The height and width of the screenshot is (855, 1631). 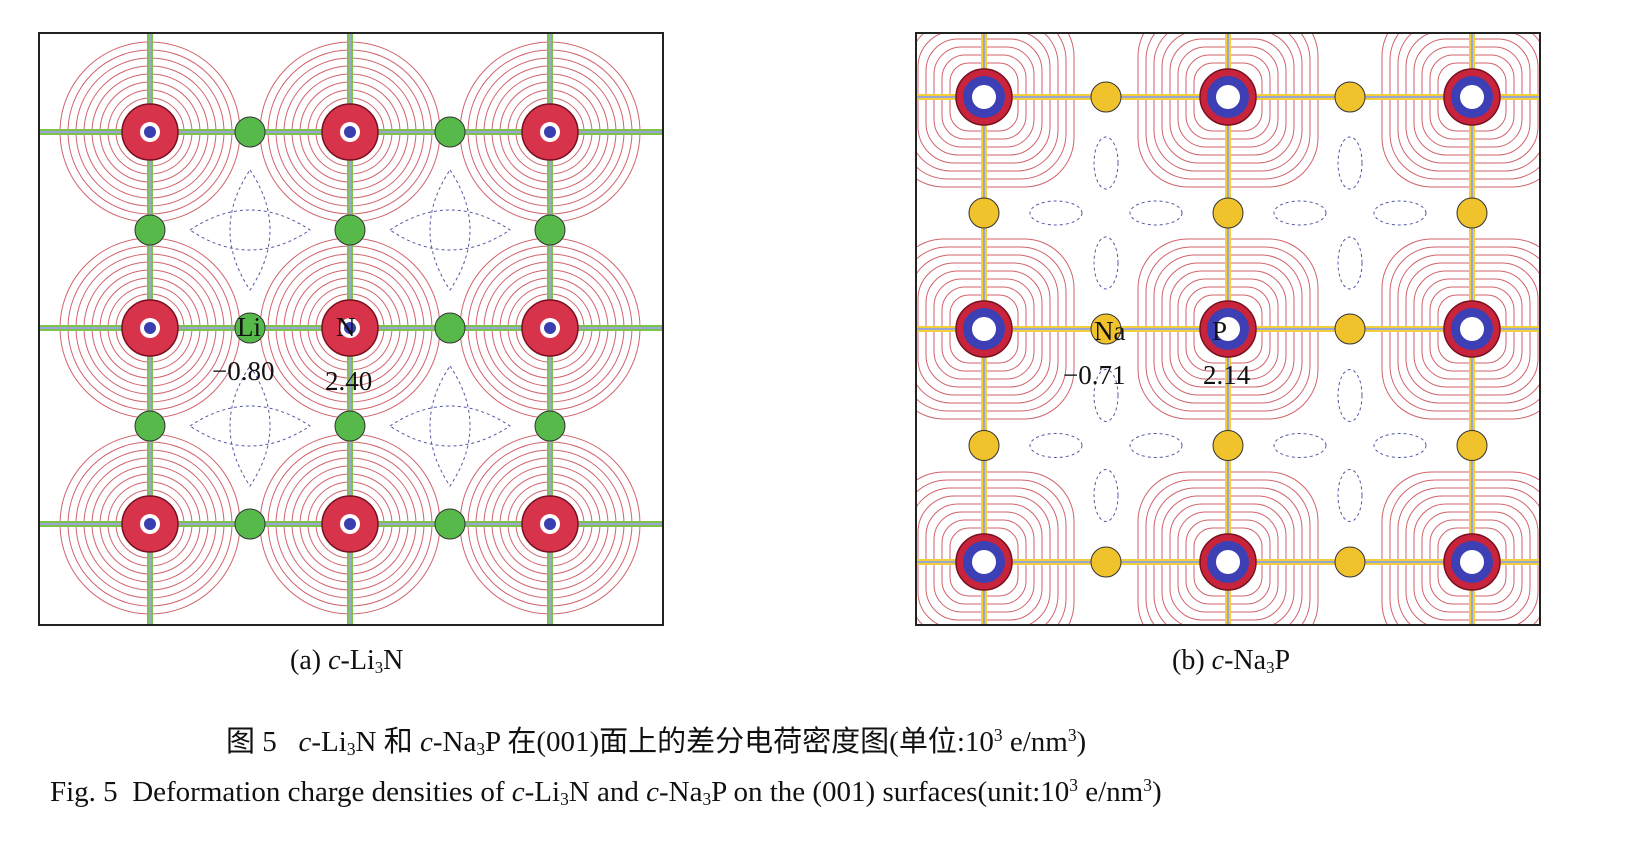 I want to click on n-label: N, so click(x=346, y=327).